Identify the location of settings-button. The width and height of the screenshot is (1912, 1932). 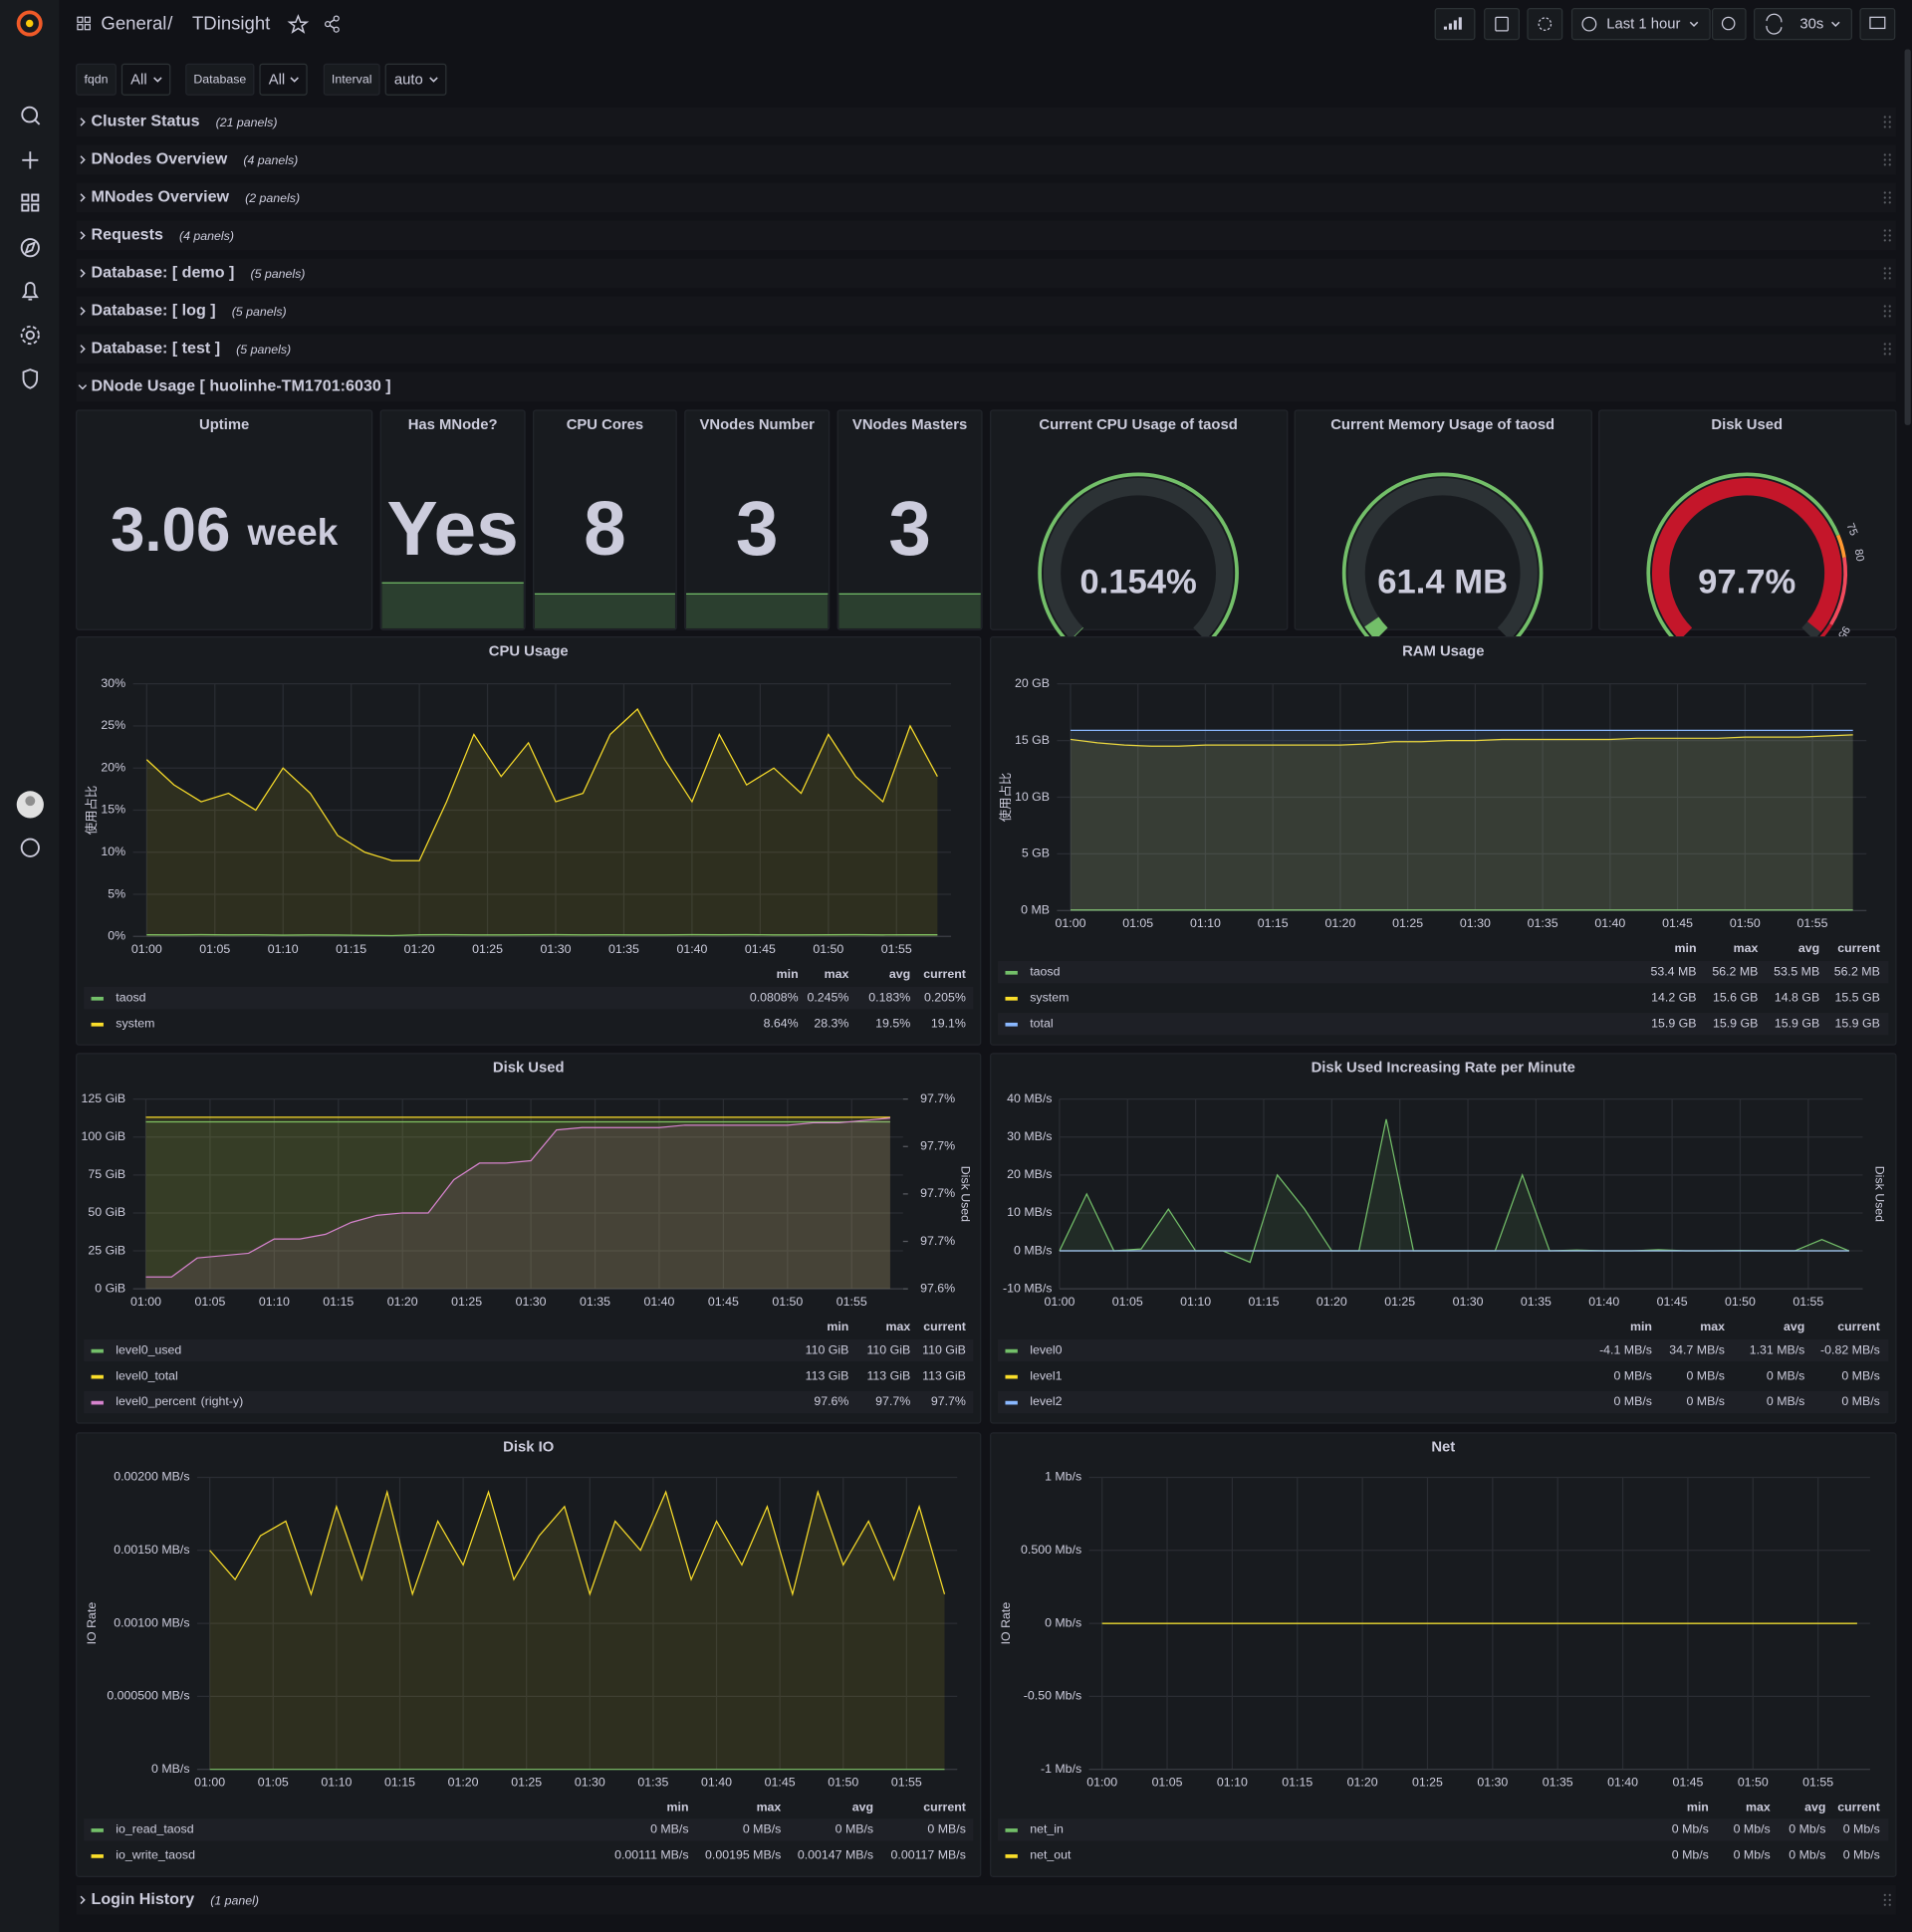
(1545, 24).